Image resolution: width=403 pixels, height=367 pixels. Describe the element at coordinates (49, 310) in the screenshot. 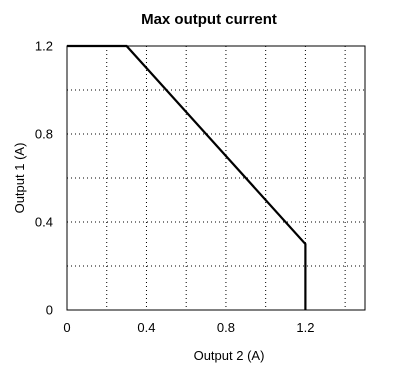

I see `y-tick-label: 0` at that location.